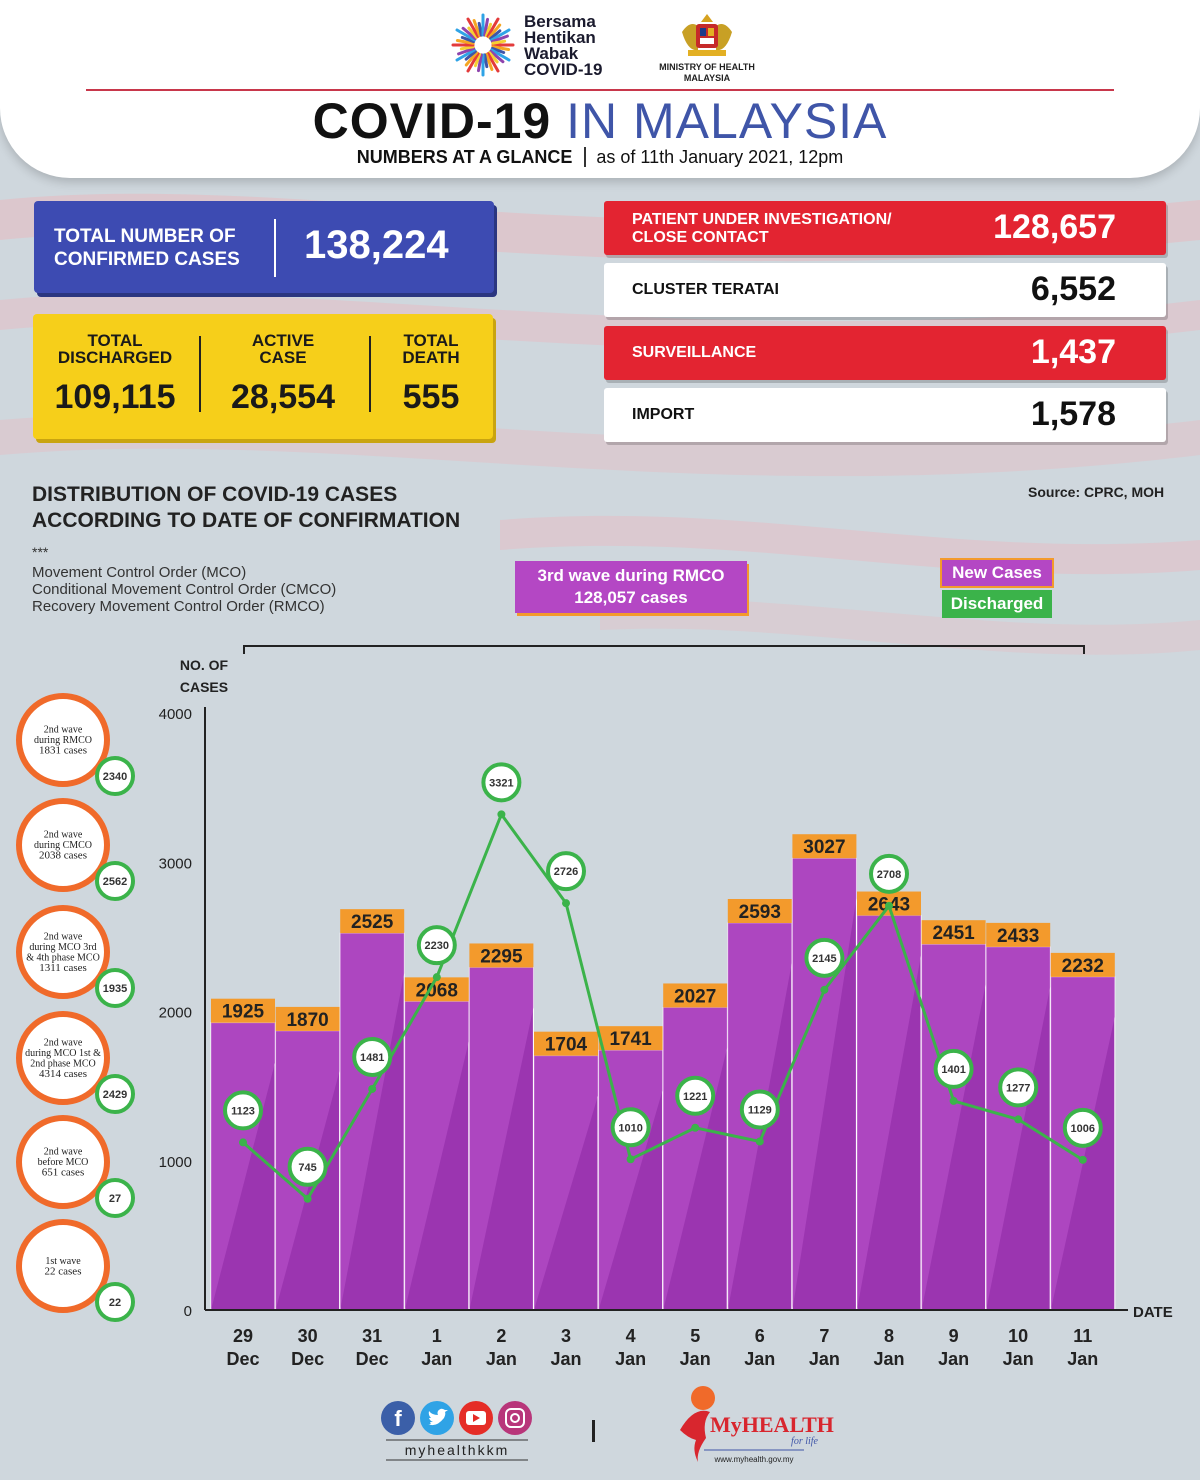  What do you see at coordinates (63, 1074) in the screenshot?
I see `wave-text: 4314 cases` at bounding box center [63, 1074].